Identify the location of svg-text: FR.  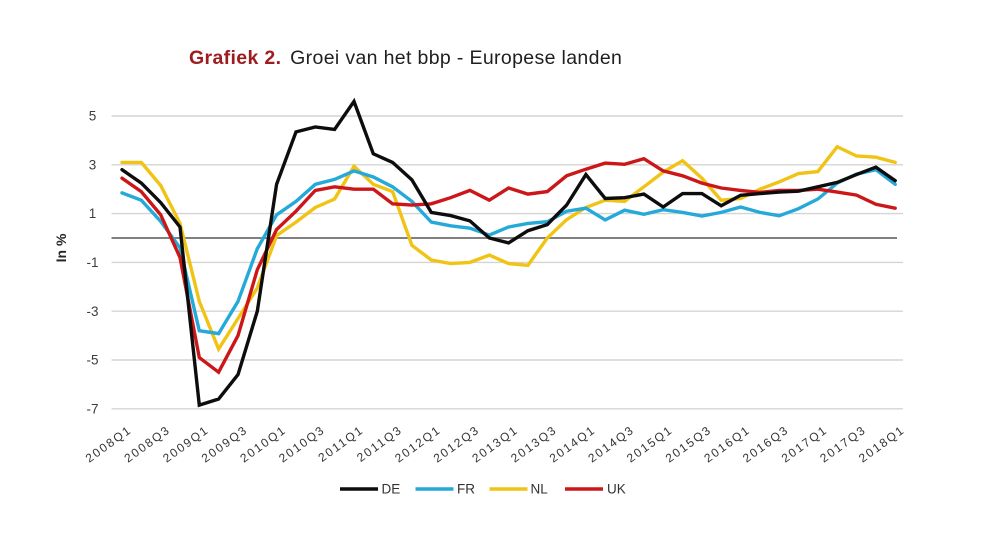
(466, 489).